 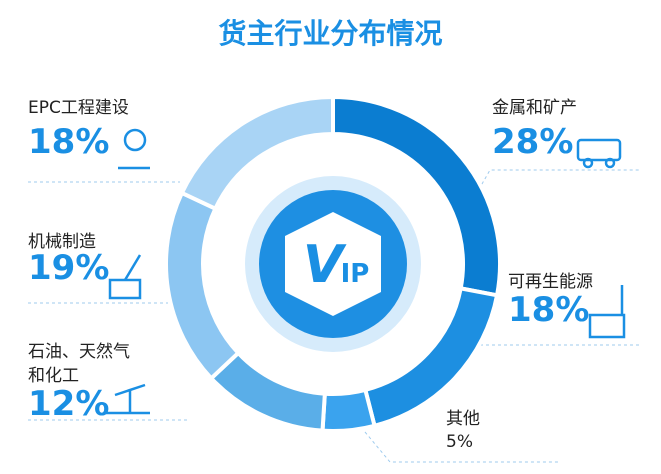 I want to click on category-label: EPC工程建设, so click(x=78, y=108).